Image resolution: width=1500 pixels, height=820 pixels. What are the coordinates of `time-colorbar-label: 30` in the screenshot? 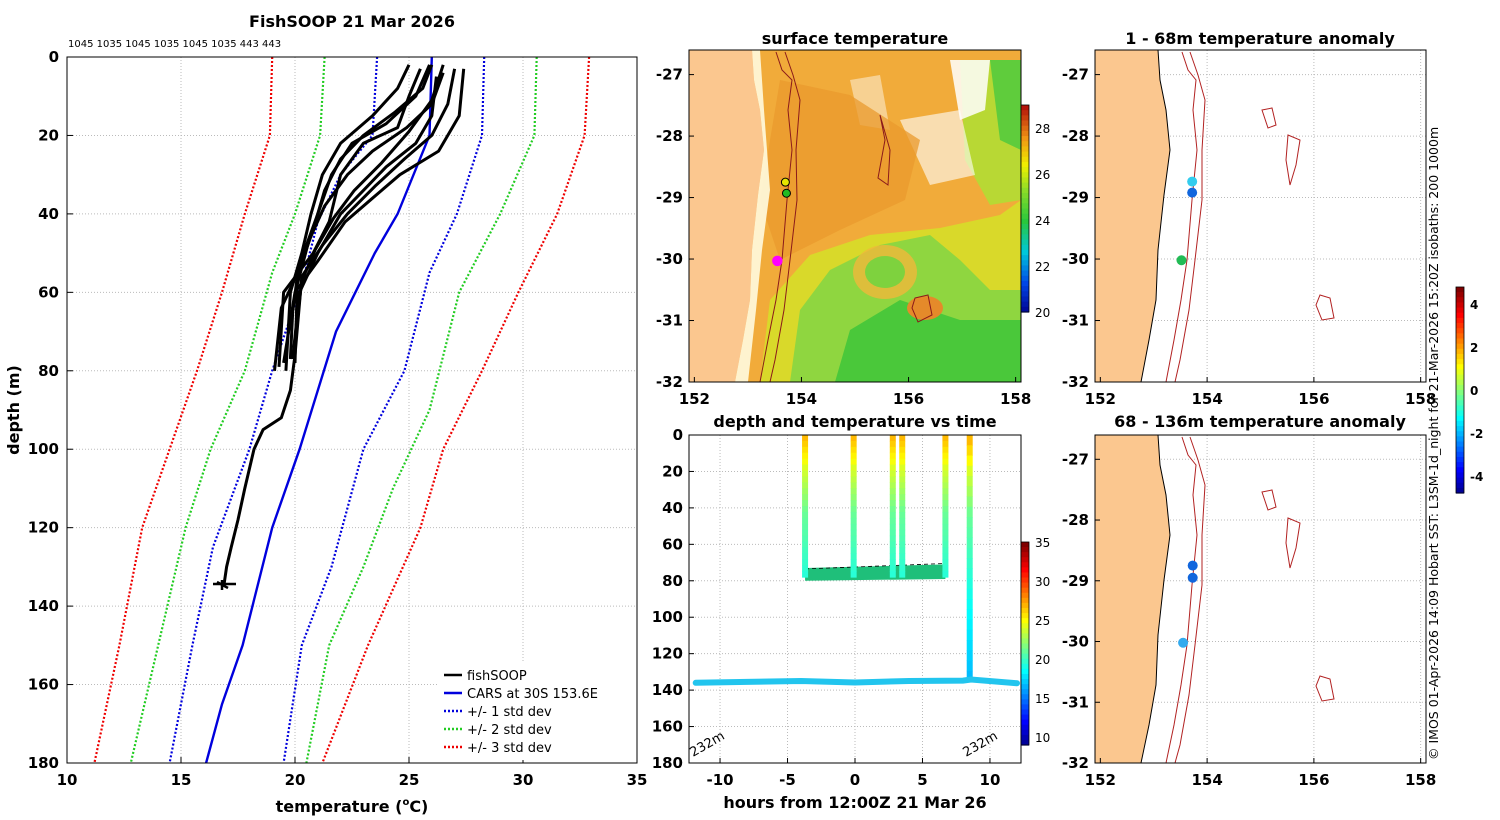 It's located at (1042, 582).